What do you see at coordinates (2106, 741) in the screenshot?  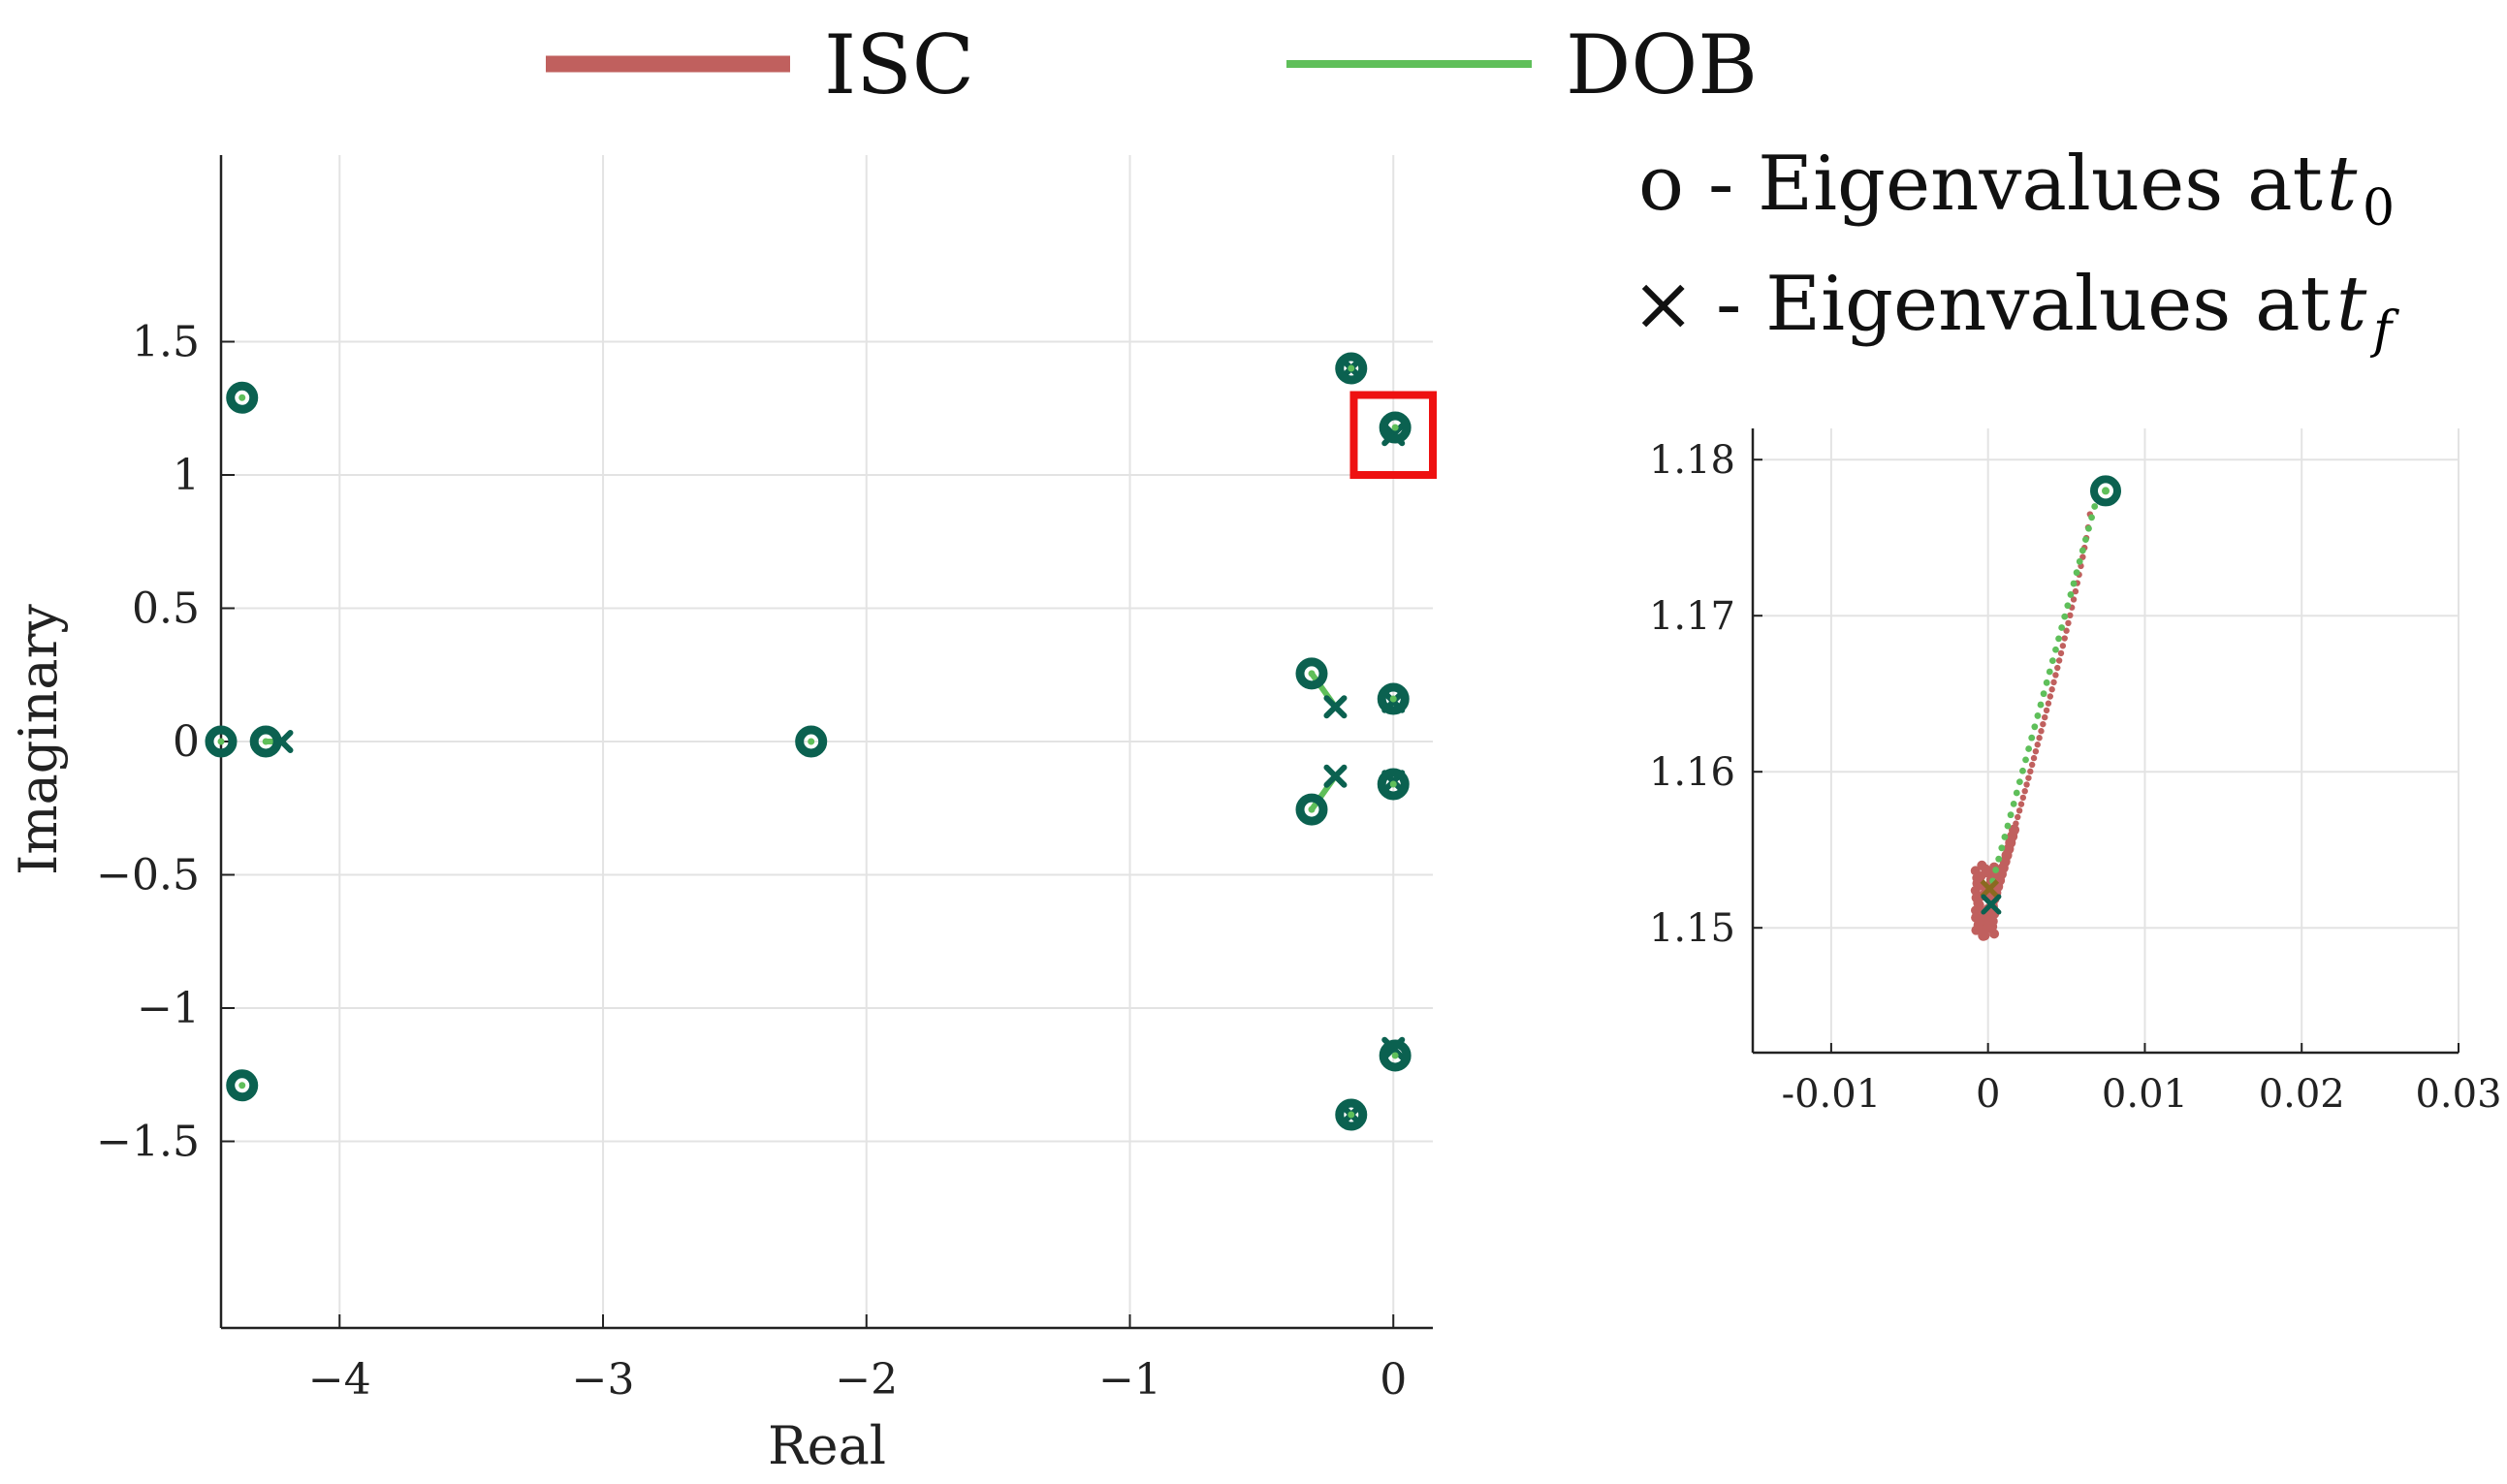 I see `inset-grid` at bounding box center [2106, 741].